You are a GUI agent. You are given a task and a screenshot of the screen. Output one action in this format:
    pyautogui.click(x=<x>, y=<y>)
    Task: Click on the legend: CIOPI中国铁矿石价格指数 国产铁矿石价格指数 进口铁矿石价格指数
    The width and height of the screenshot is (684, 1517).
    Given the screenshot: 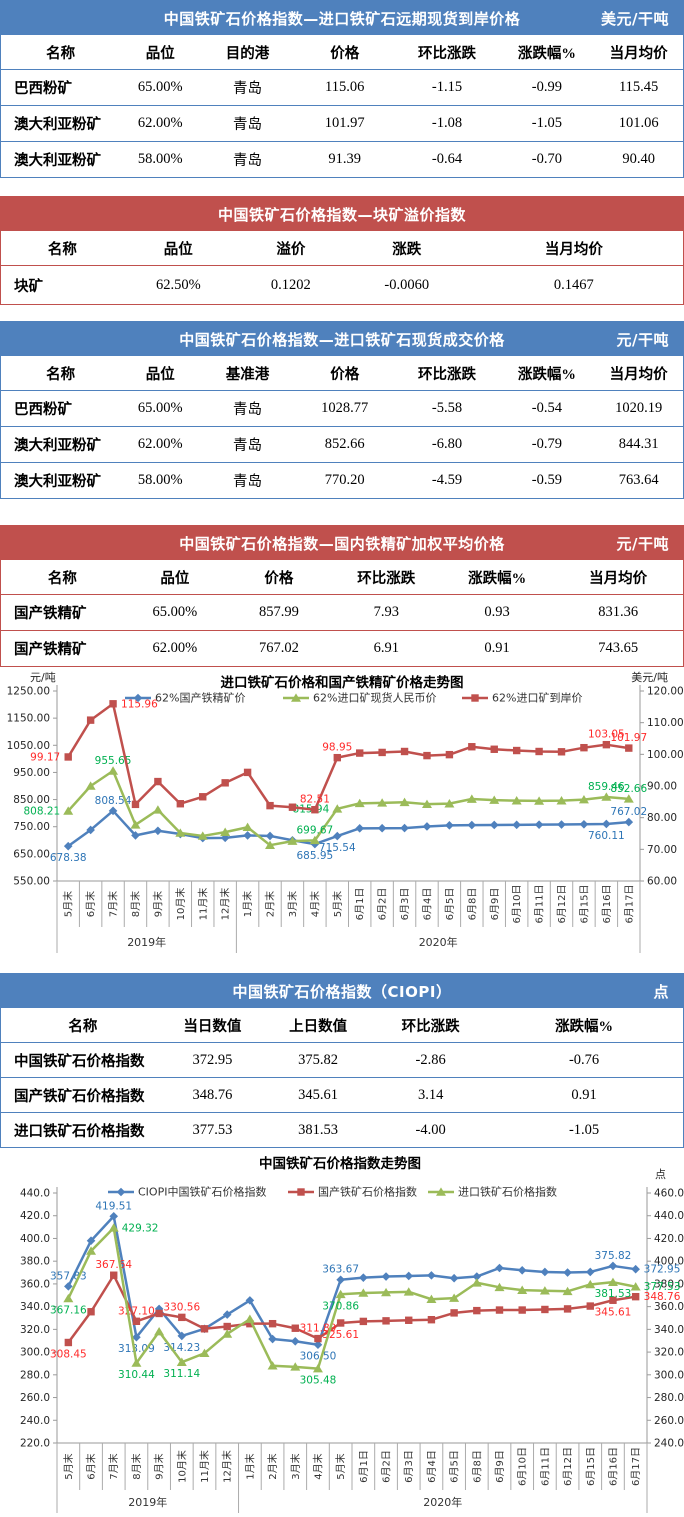 What is the action you would take?
    pyautogui.click(x=332, y=1192)
    